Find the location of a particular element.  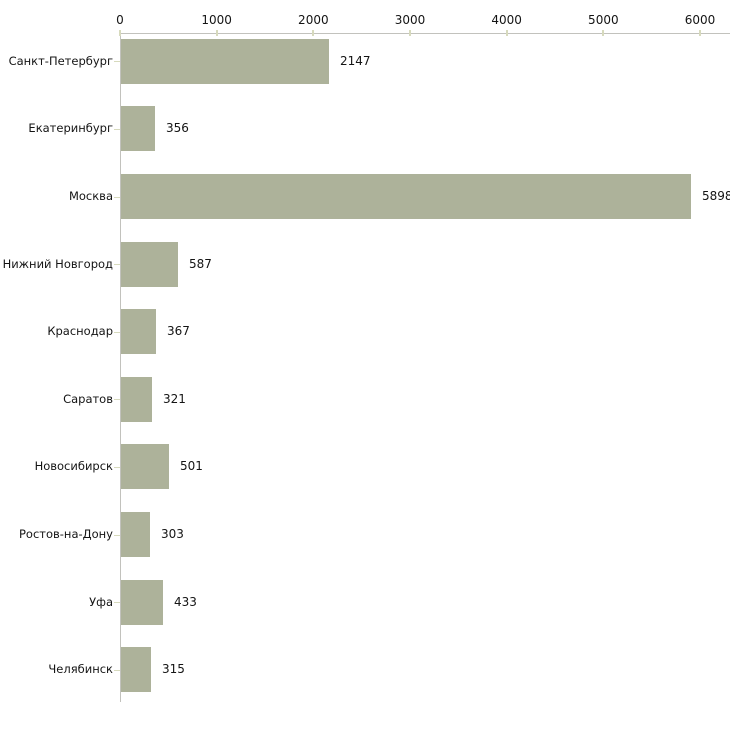

category-label: Москва is located at coordinates (90, 196).